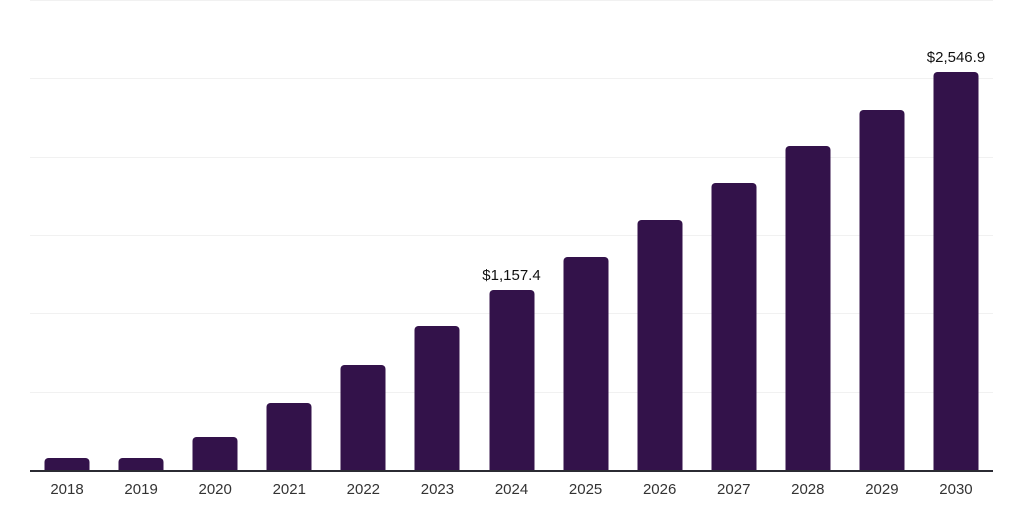 The width and height of the screenshot is (1024, 512). I want to click on value-label-2024: $1,157.4, so click(511, 275).